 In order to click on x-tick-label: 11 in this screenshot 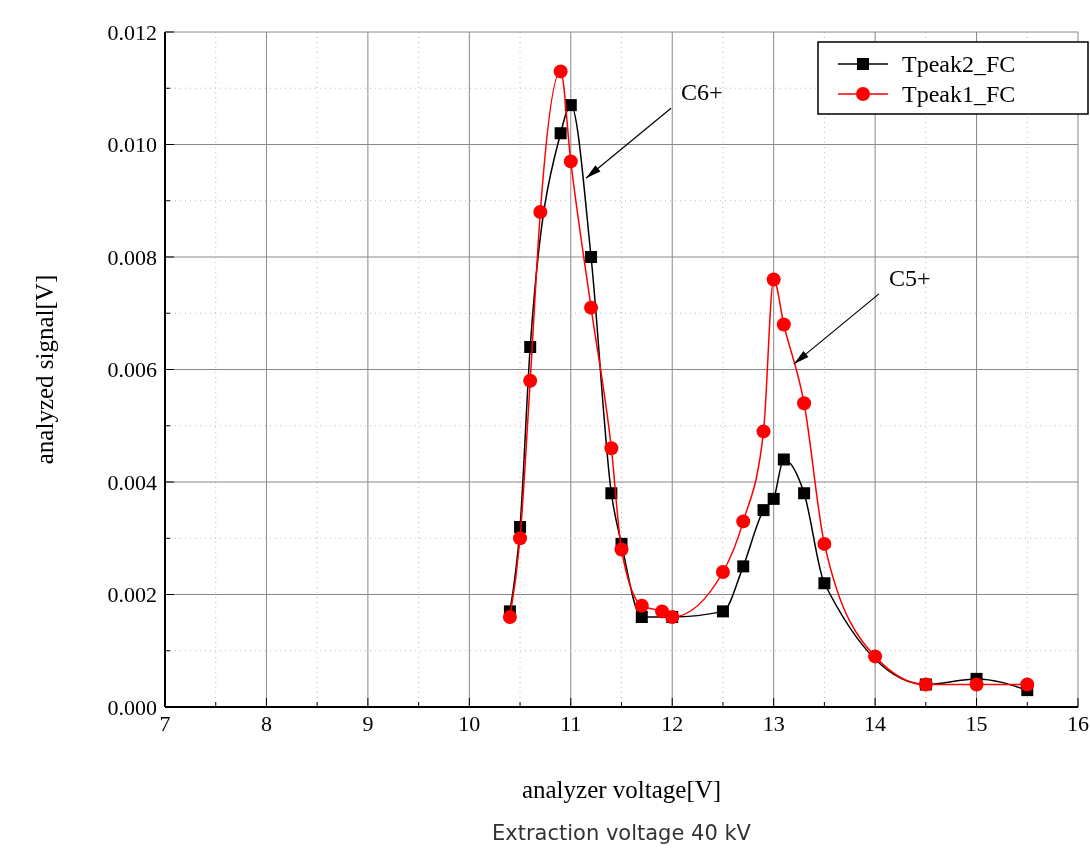, I will do `click(571, 723)`.